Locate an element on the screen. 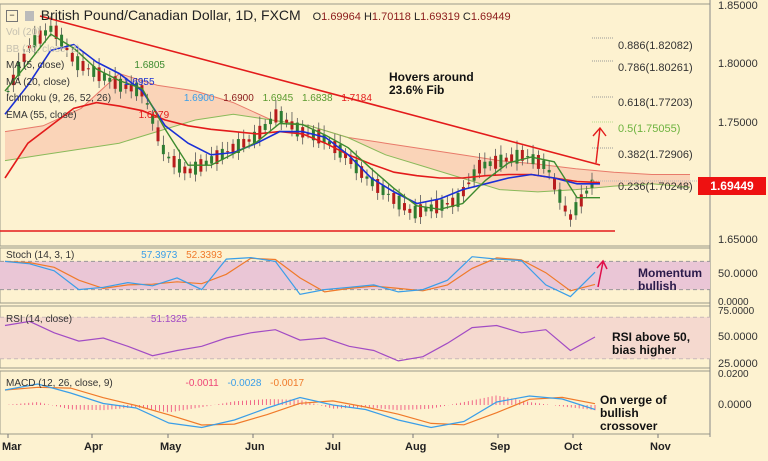 The image size is (768, 461). macd-line-value: -0.0028 is located at coordinates (244, 383).